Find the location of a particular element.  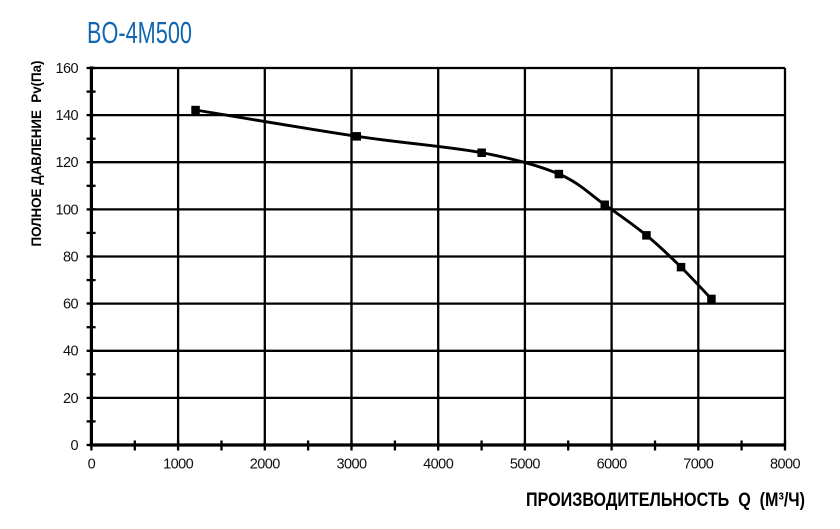

svg-text: 5000 is located at coordinates (525, 465).